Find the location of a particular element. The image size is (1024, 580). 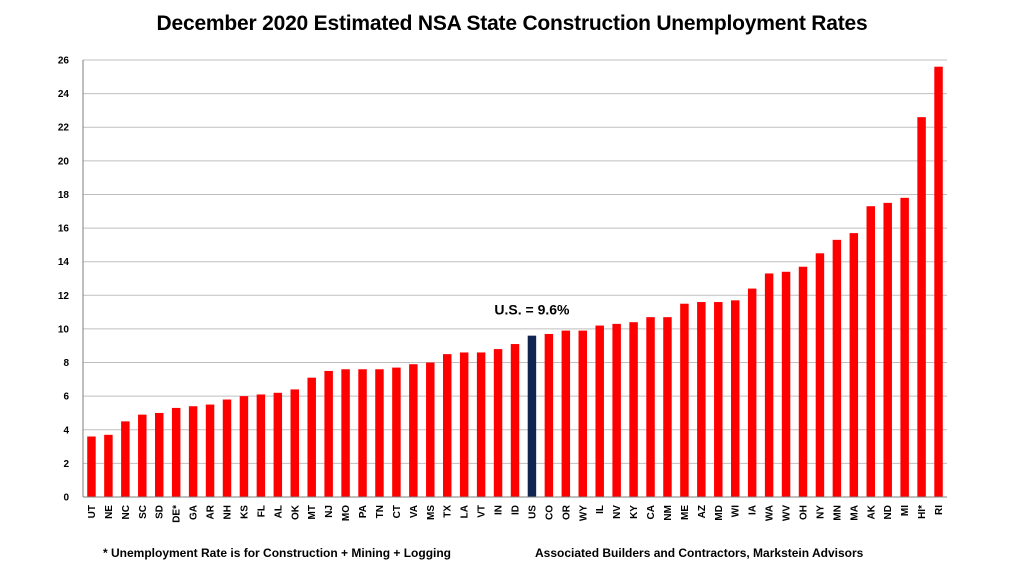

bar-fl is located at coordinates (261, 445).